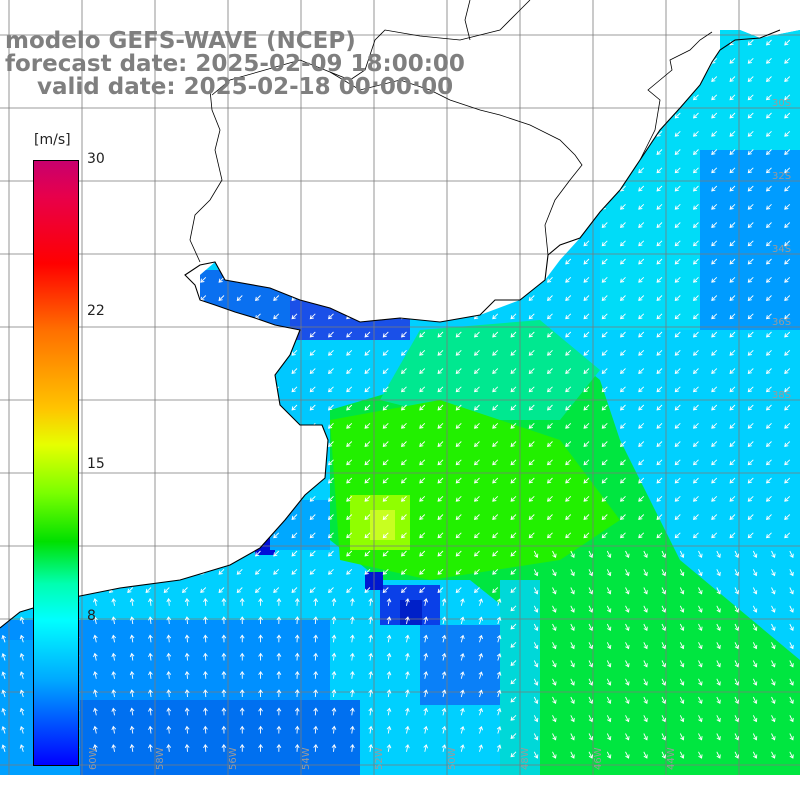 This screenshot has height=800, width=800. I want to click on model-name: modelo GEFS-WAVE (NCEP), so click(180, 41).